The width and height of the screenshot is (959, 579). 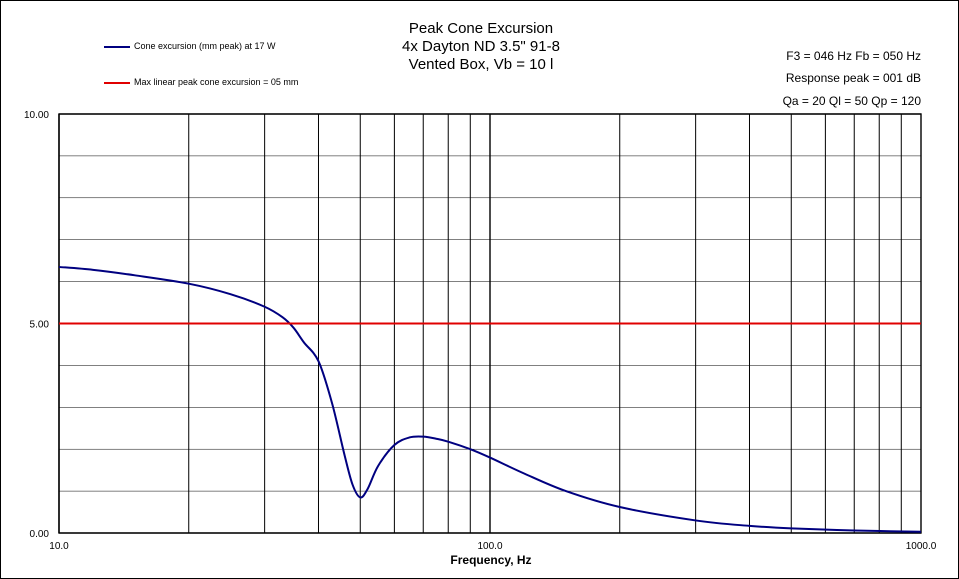 I want to click on chart-subtitle-driver: 4x Dayton ND 3.5" 91-8, so click(x=481, y=46).